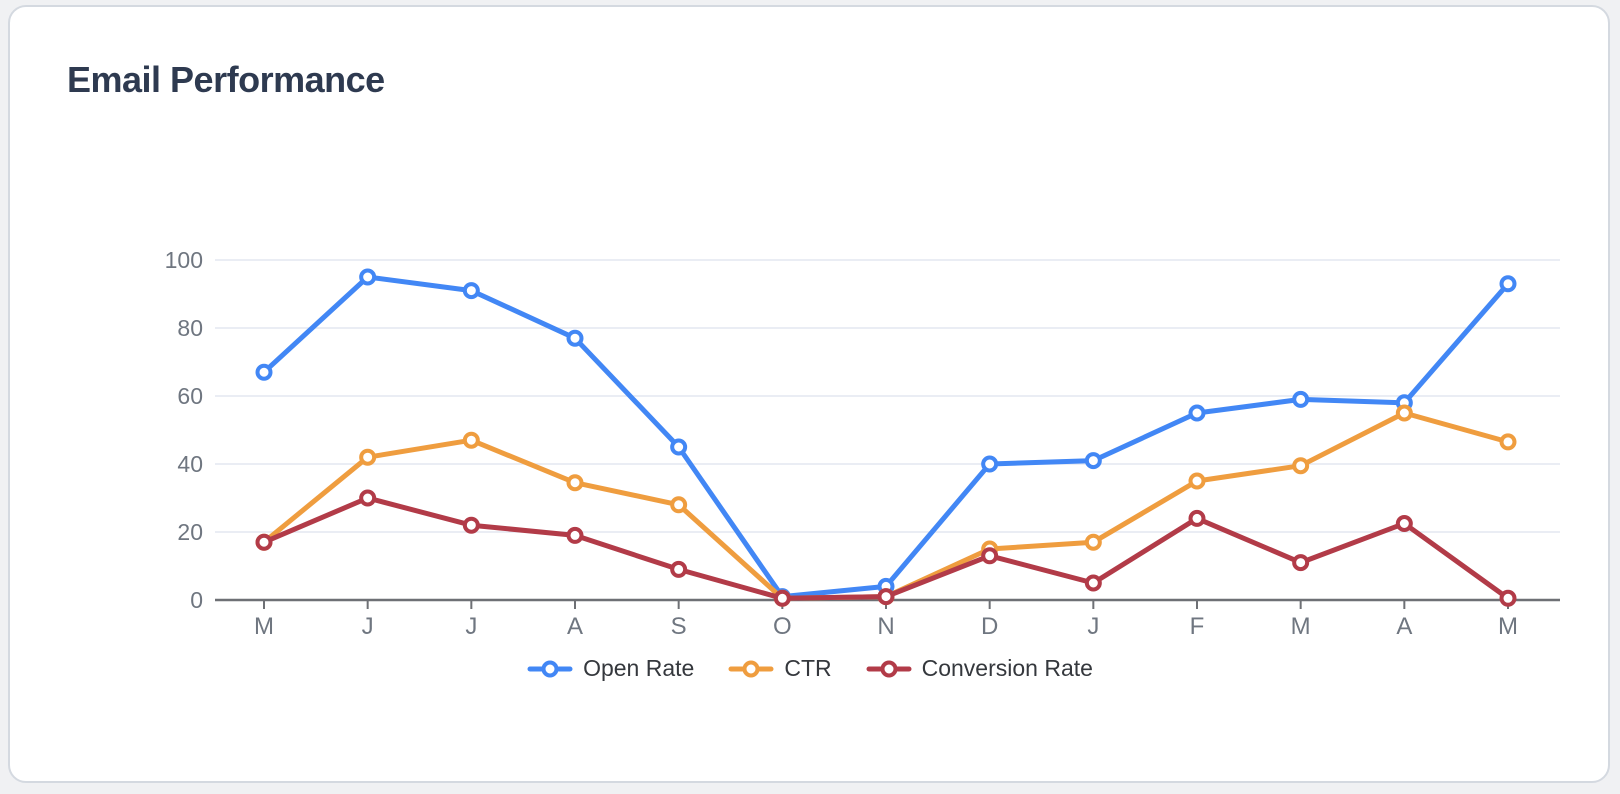 This screenshot has height=794, width=1620. I want to click on x-axis-tick-label: D, so click(989, 626).